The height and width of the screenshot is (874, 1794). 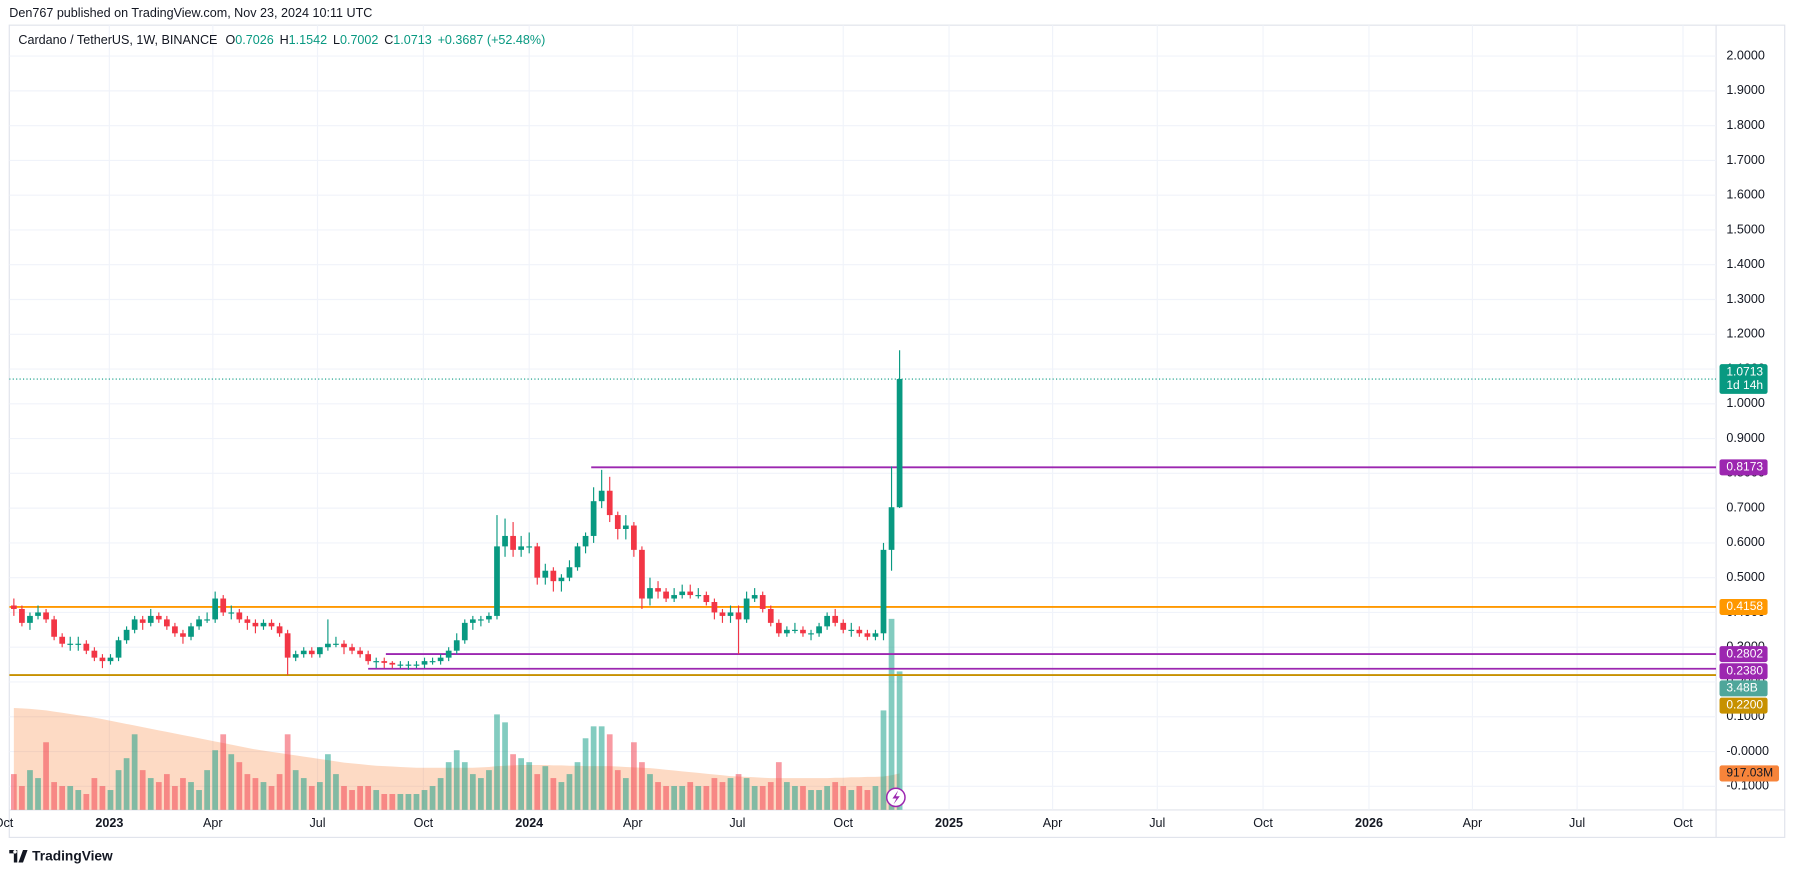 I want to click on legend-key: O, so click(x=231, y=41).